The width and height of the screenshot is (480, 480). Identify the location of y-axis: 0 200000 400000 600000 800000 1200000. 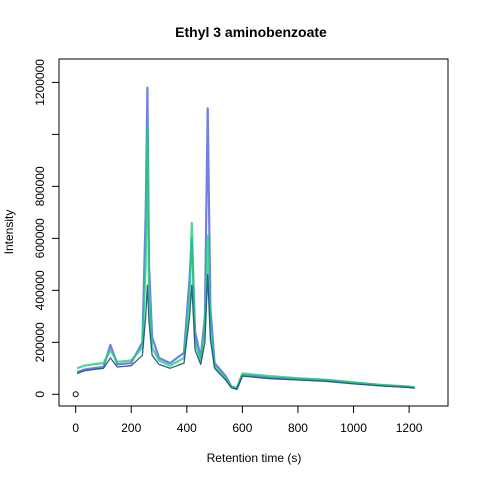
(46, 228).